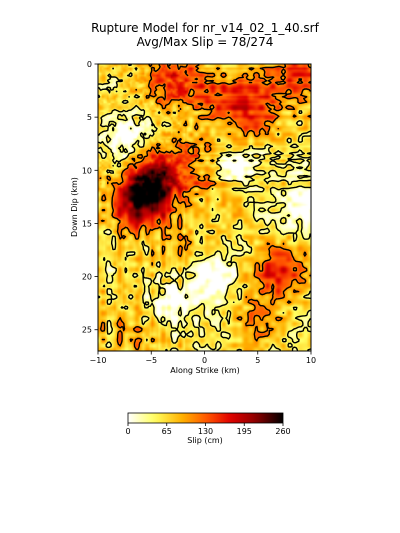 The width and height of the screenshot is (400, 533). I want to click on y-tick-label: 15, so click(87, 223).